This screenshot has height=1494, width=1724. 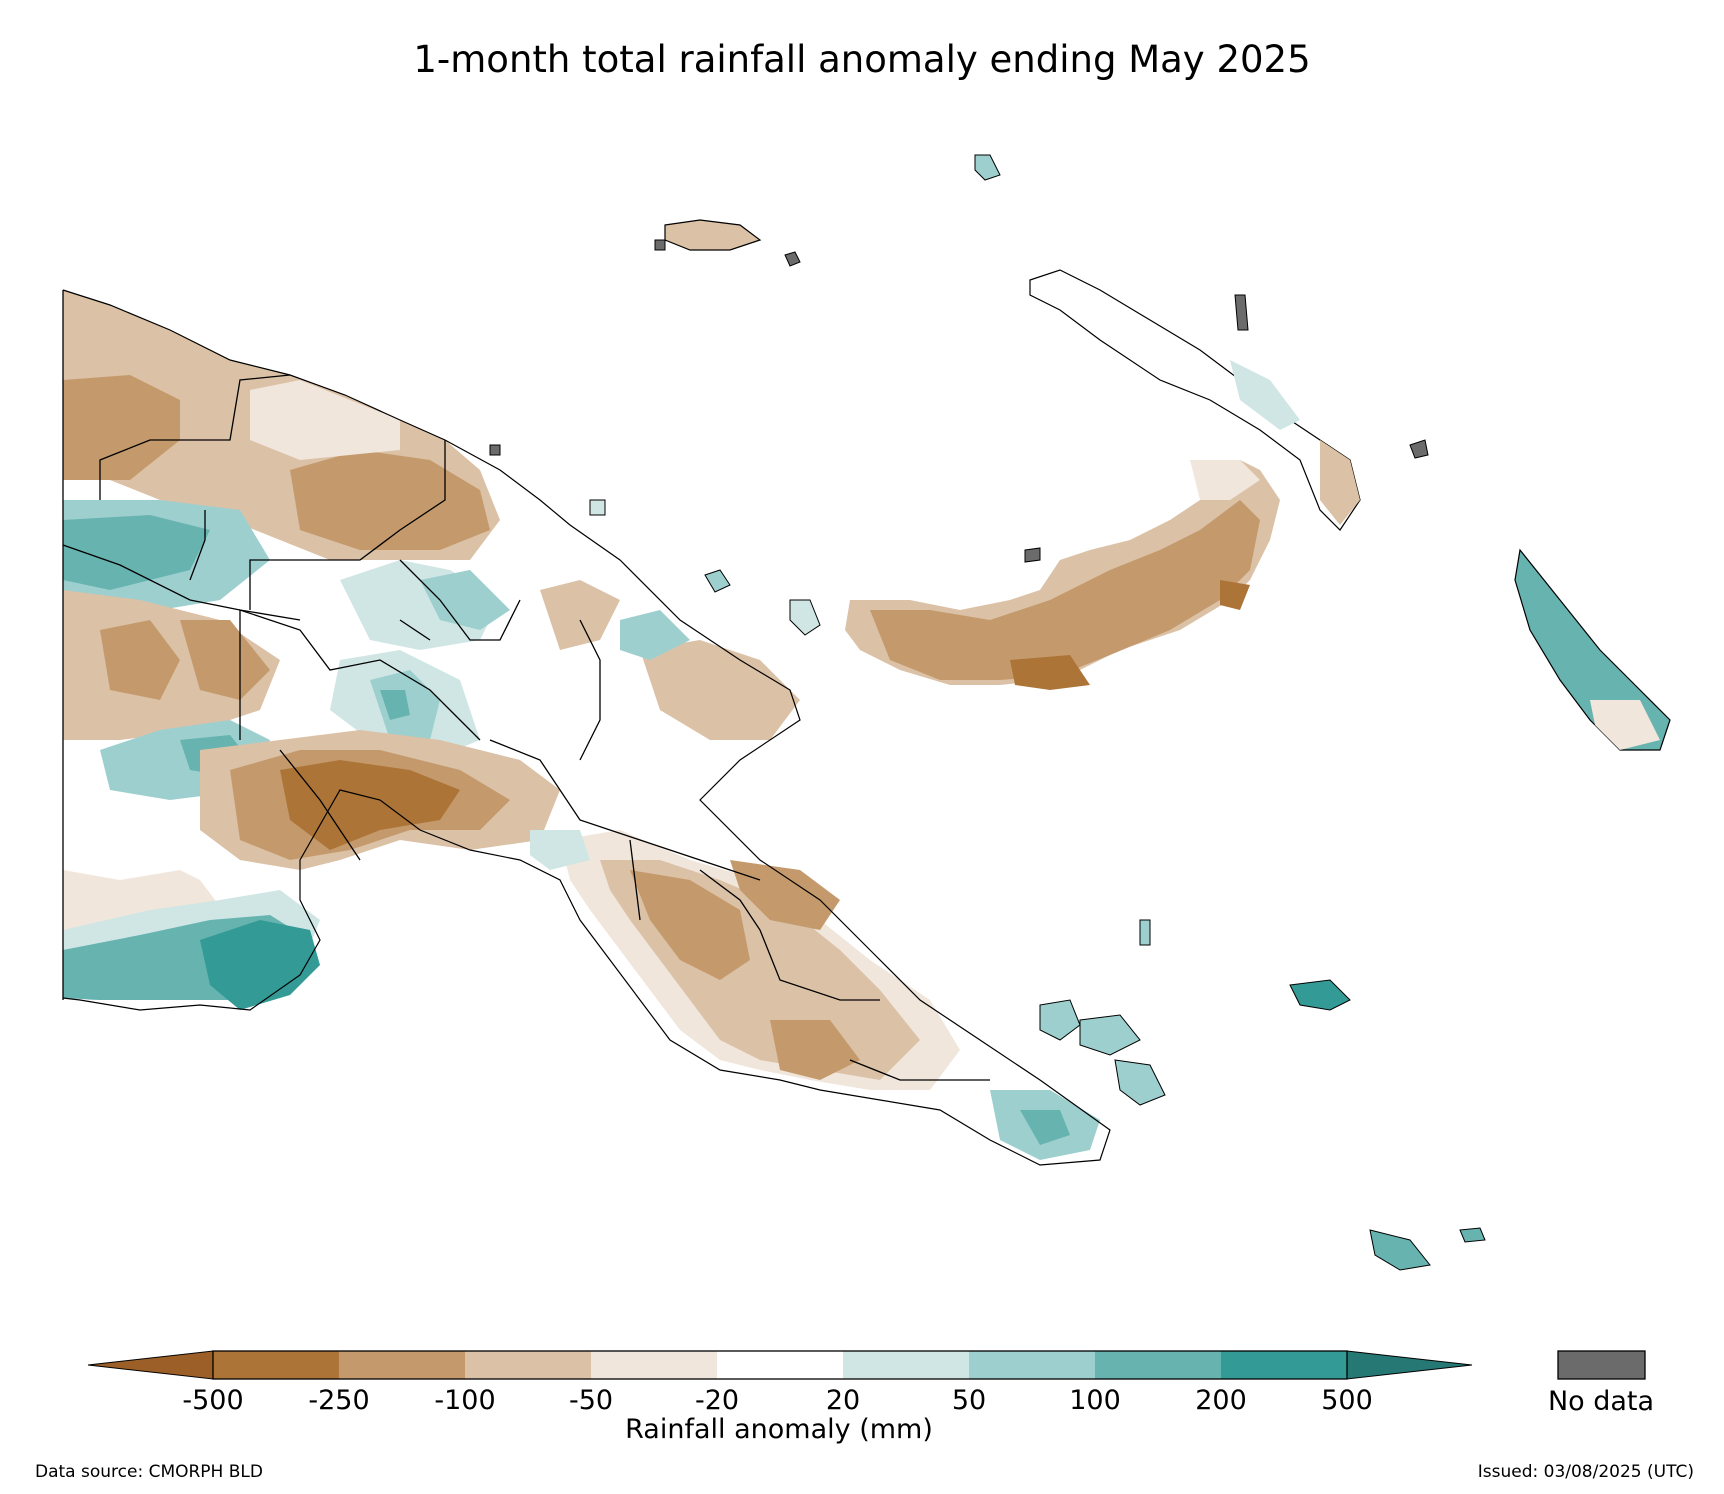 I want to click on bougainville-south, so click(x=1625, y=725).